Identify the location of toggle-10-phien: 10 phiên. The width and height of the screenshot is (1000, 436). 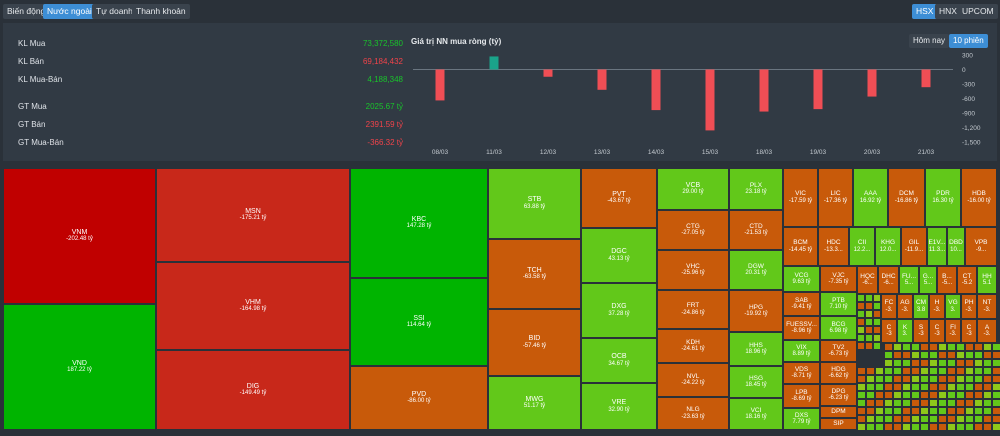
(968, 41).